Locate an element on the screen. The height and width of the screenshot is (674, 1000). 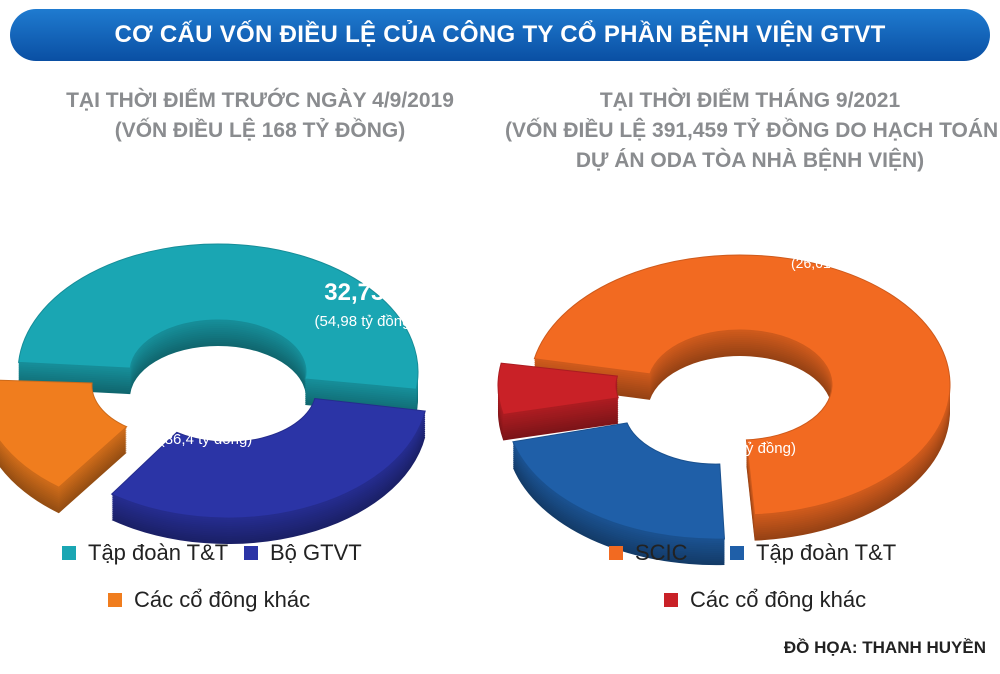
slice-amount-label: (26,62 tỷ đồng) is located at coordinates (215, 234).